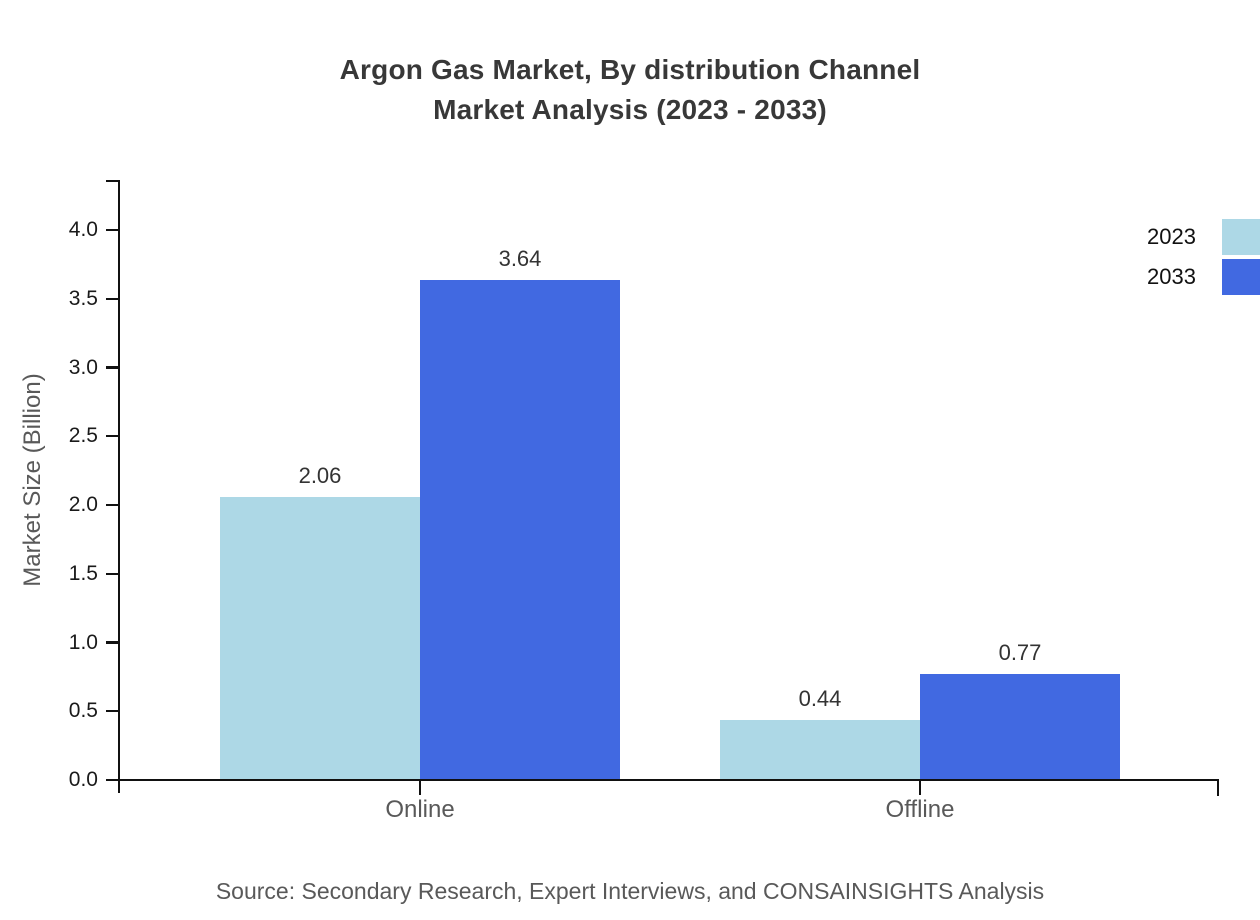  Describe the element at coordinates (83, 298) in the screenshot. I see `y-tick-label: 3.5` at that location.